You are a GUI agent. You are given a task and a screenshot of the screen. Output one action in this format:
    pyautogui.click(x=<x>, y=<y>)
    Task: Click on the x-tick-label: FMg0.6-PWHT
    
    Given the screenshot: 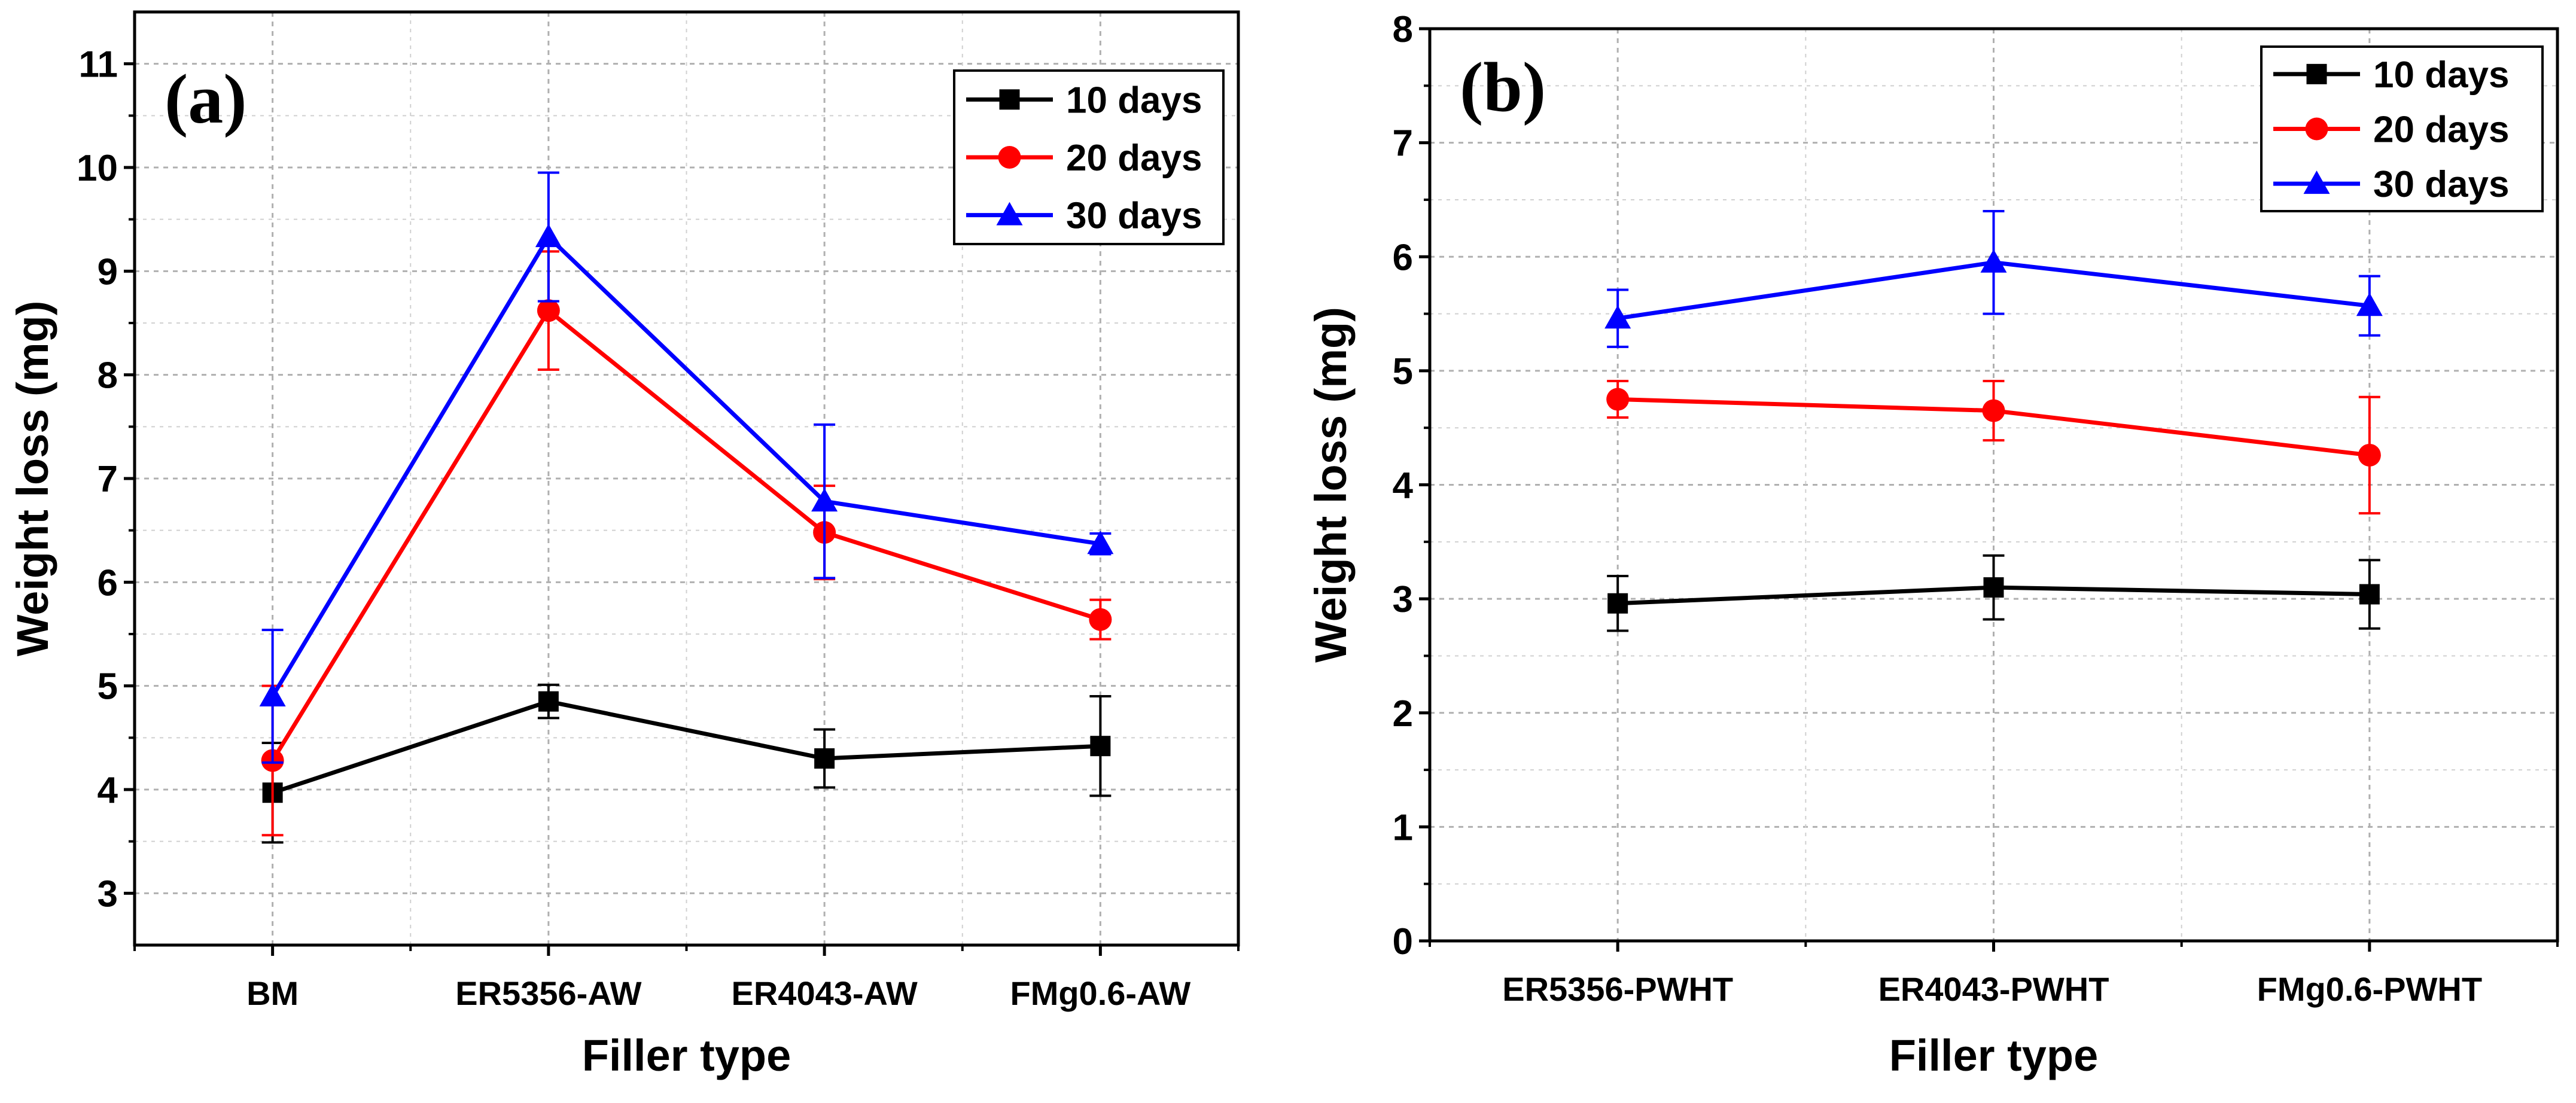 What is the action you would take?
    pyautogui.click(x=2369, y=989)
    